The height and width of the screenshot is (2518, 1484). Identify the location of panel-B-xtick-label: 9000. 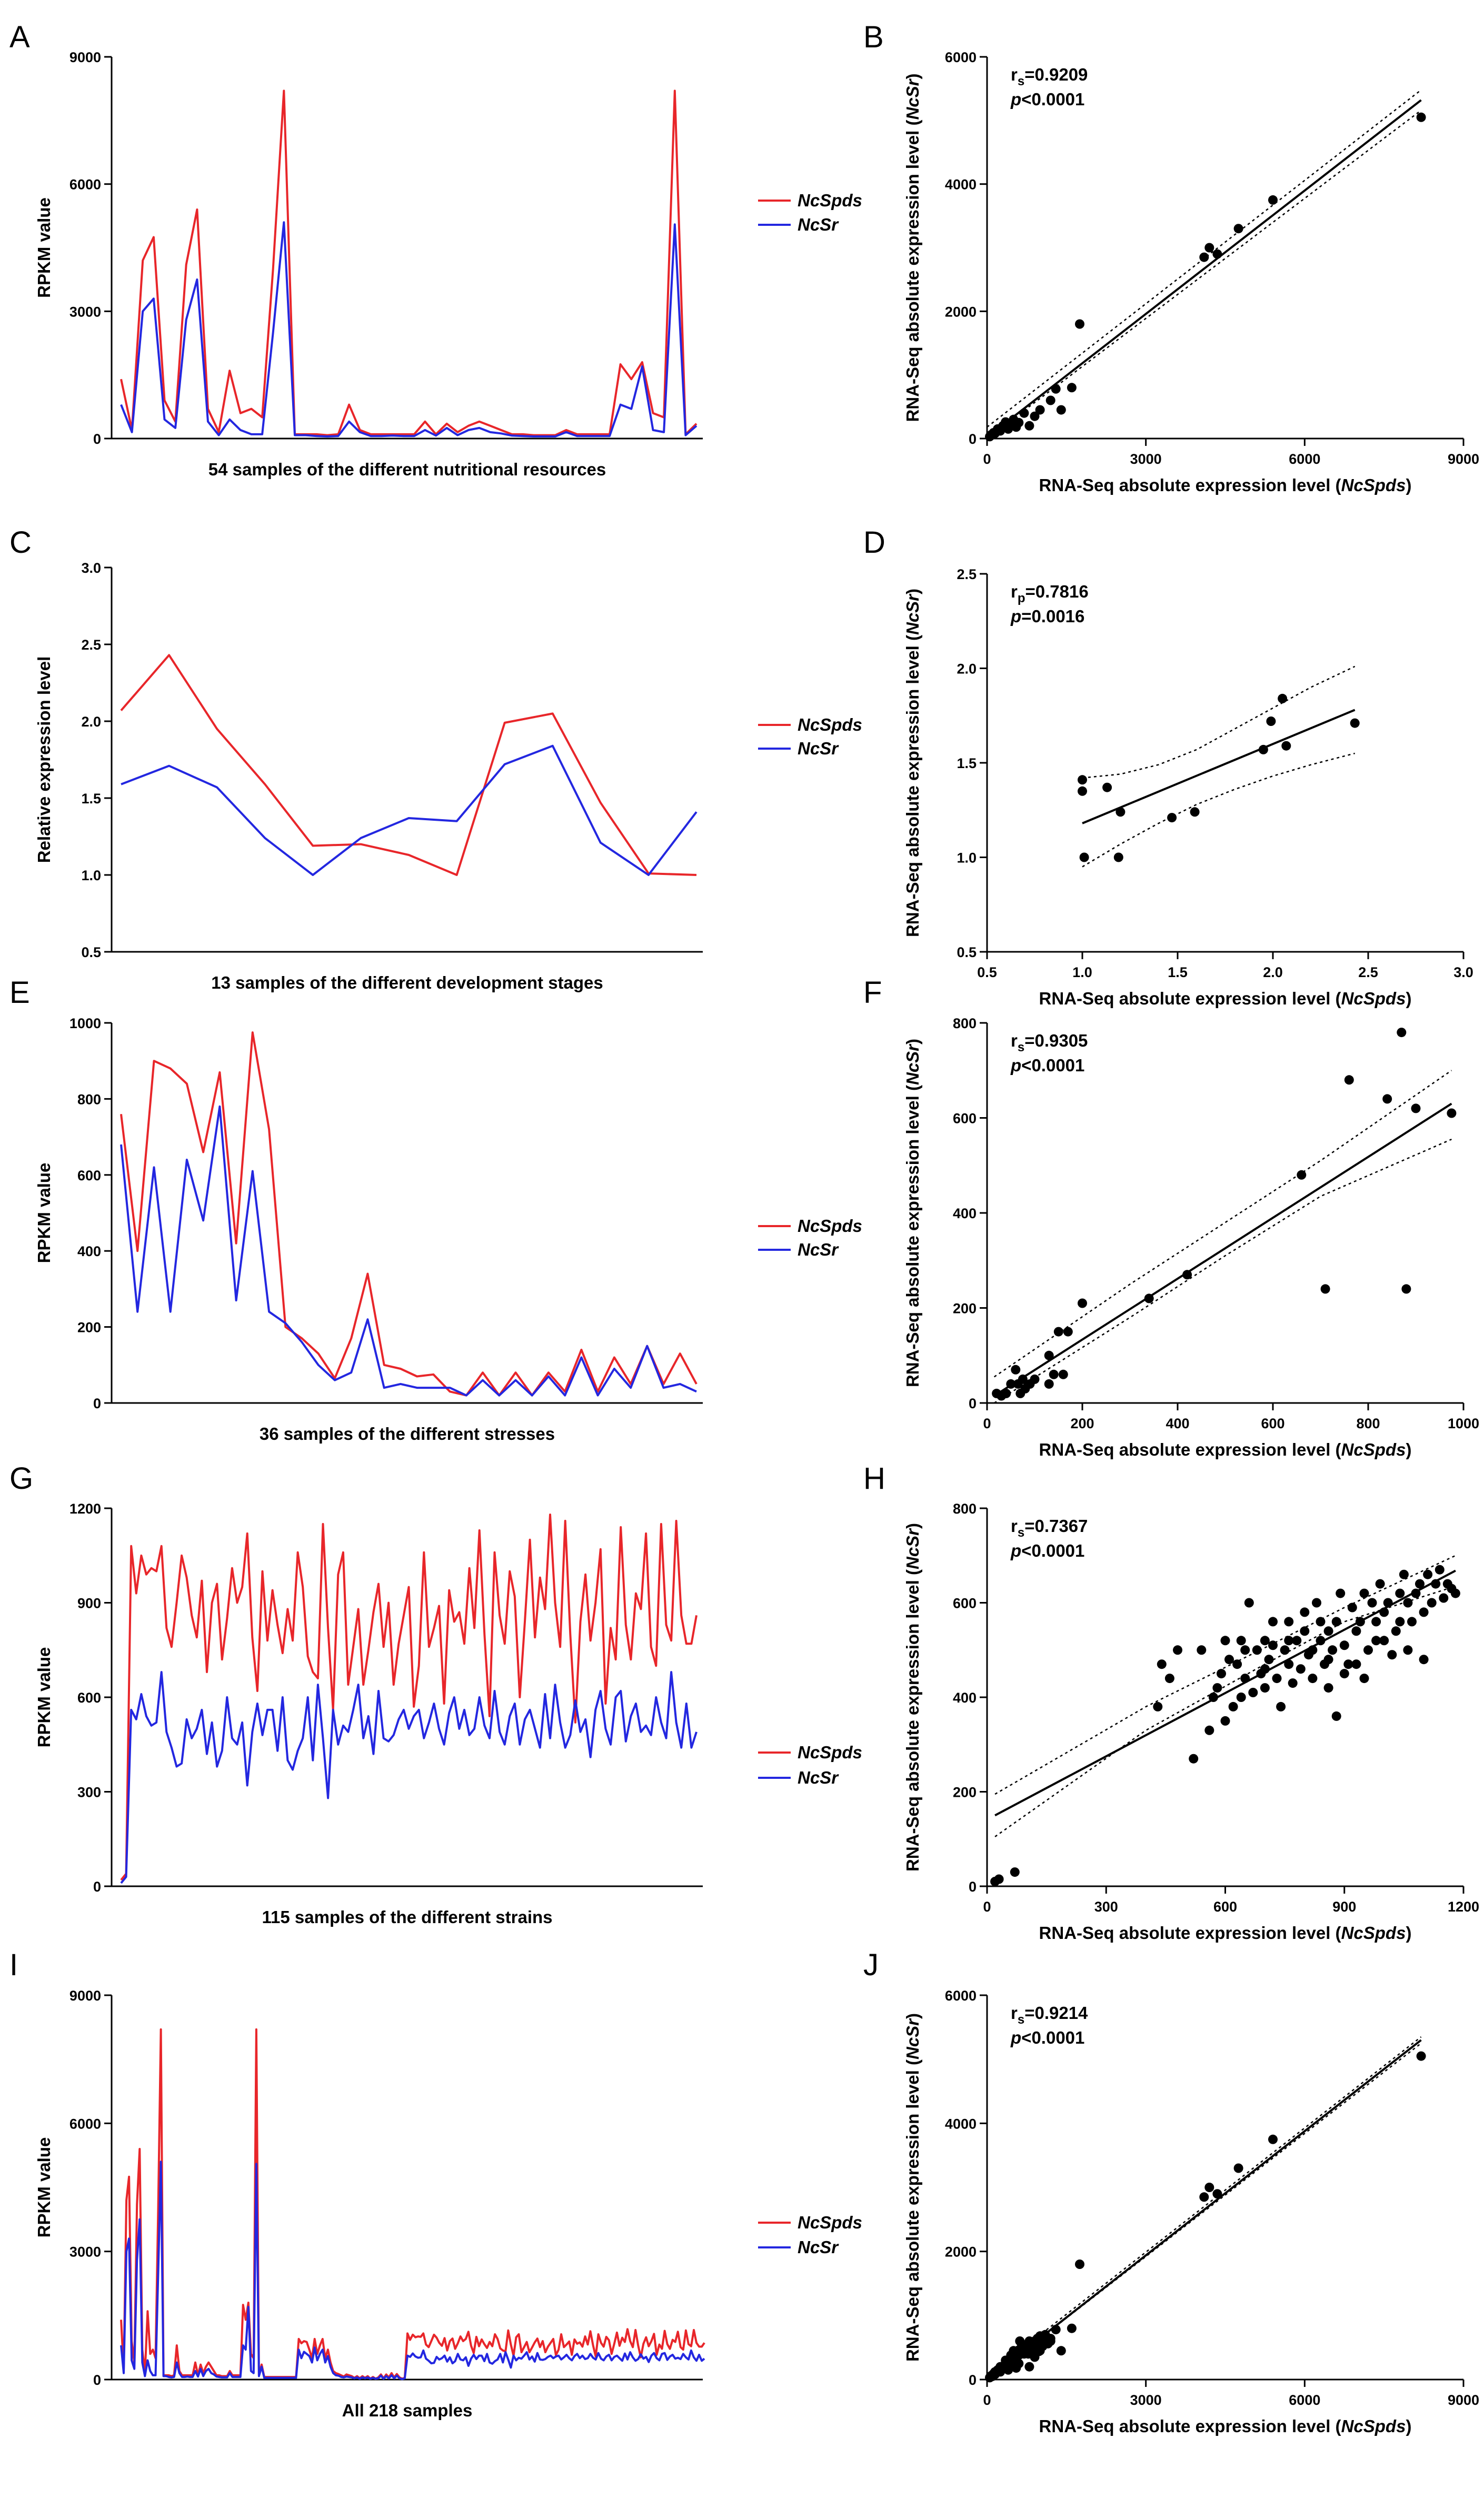
(1463, 459).